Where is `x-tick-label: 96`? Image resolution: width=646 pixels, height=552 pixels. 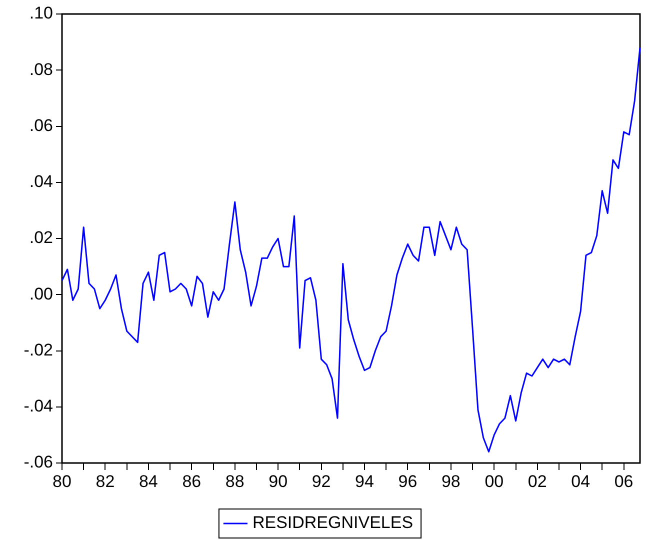 x-tick-label: 96 is located at coordinates (408, 481).